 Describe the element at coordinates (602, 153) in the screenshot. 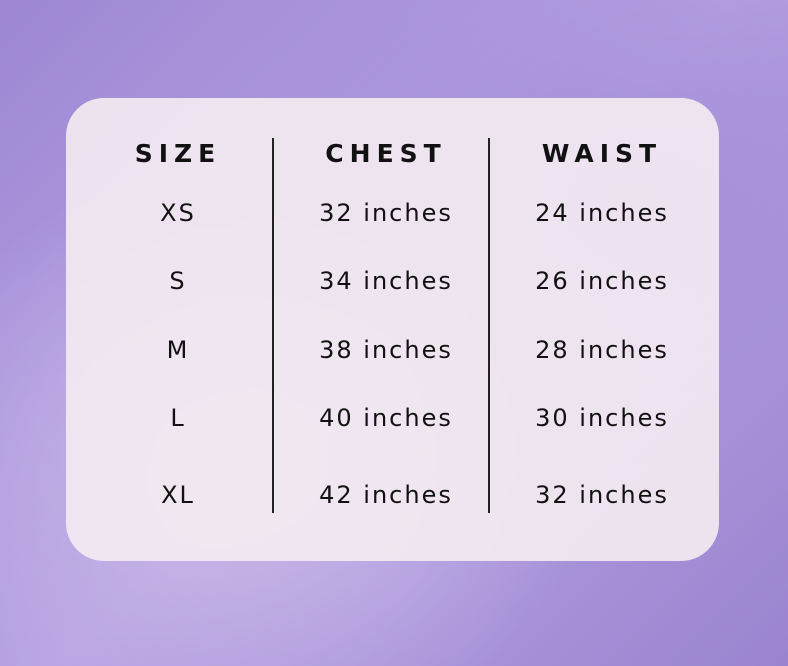

I see `column-header: WAIST` at that location.